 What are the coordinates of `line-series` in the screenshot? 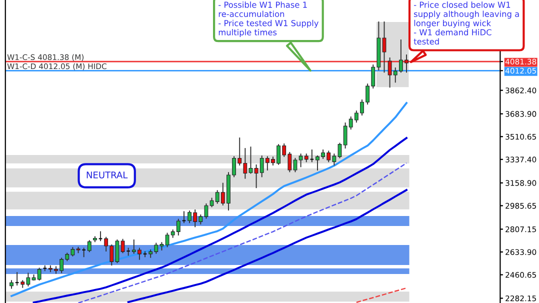 It's located at (382, 295).